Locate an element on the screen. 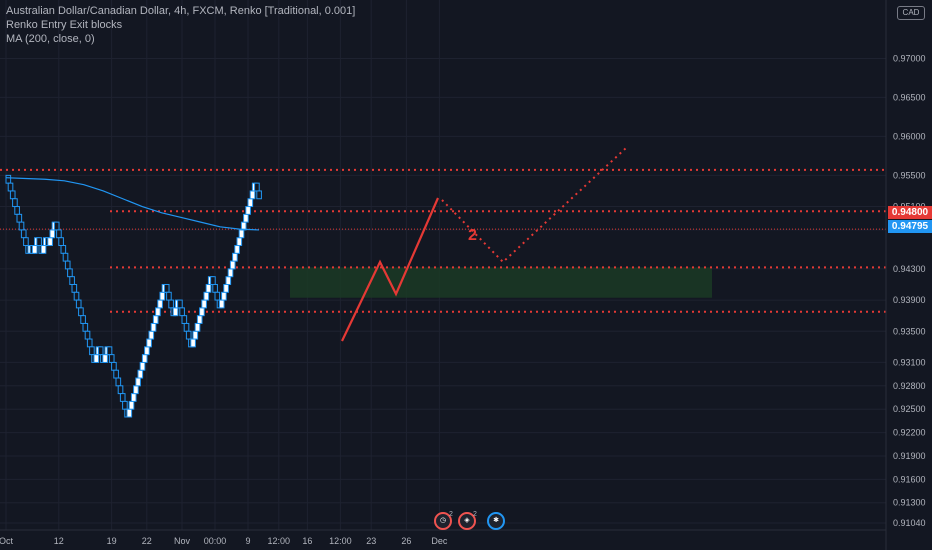  price-tick-label: 0.93900 is located at coordinates (909, 300).